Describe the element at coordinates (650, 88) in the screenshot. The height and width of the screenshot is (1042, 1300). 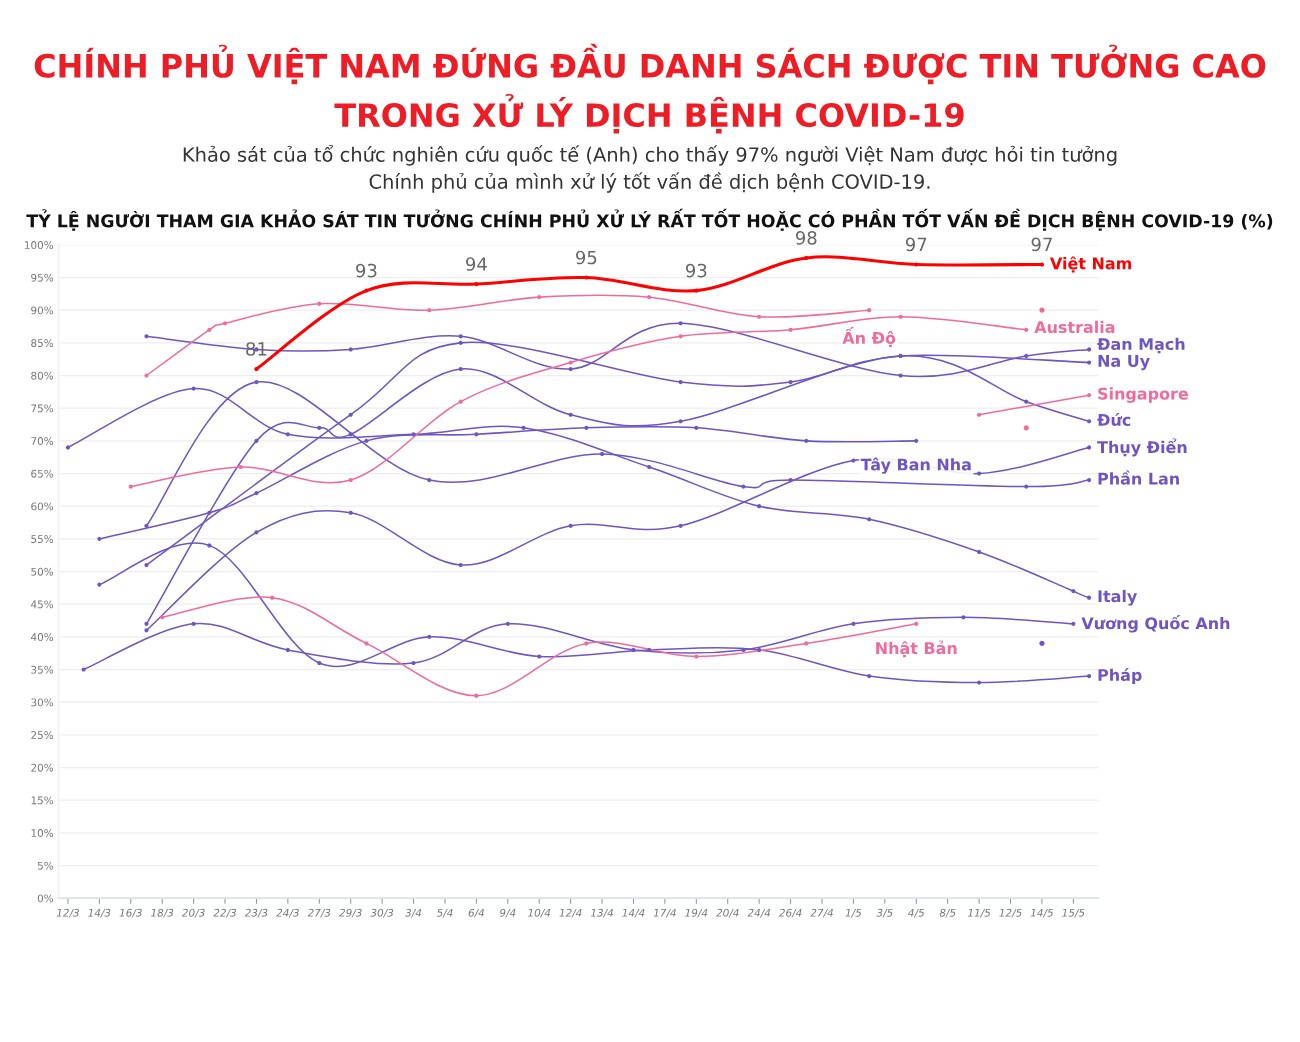
I see `chart-title: CHÍNH PHỦ VIỆT NAM ĐỨNG ĐẦU DANH SÁCH ĐƯỢC TIN TƯỞNG CAO TRONG XỬ LÝ DỊCH BỆNH COVID-19` at that location.